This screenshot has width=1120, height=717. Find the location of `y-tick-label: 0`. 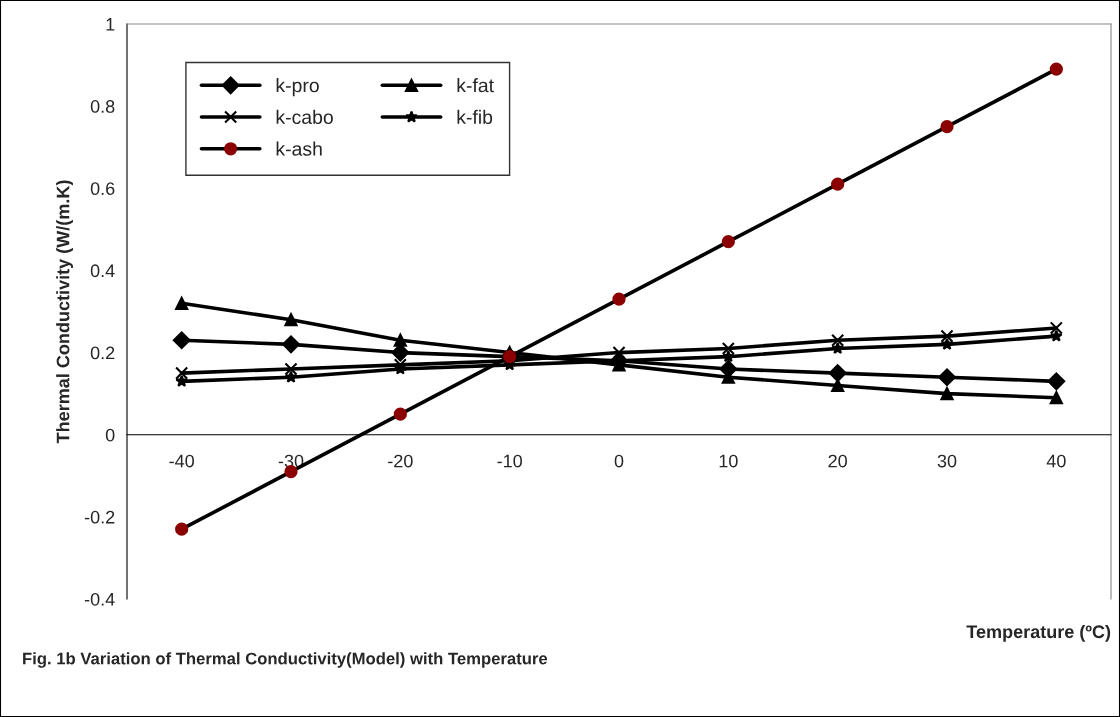

y-tick-label: 0 is located at coordinates (110, 435).